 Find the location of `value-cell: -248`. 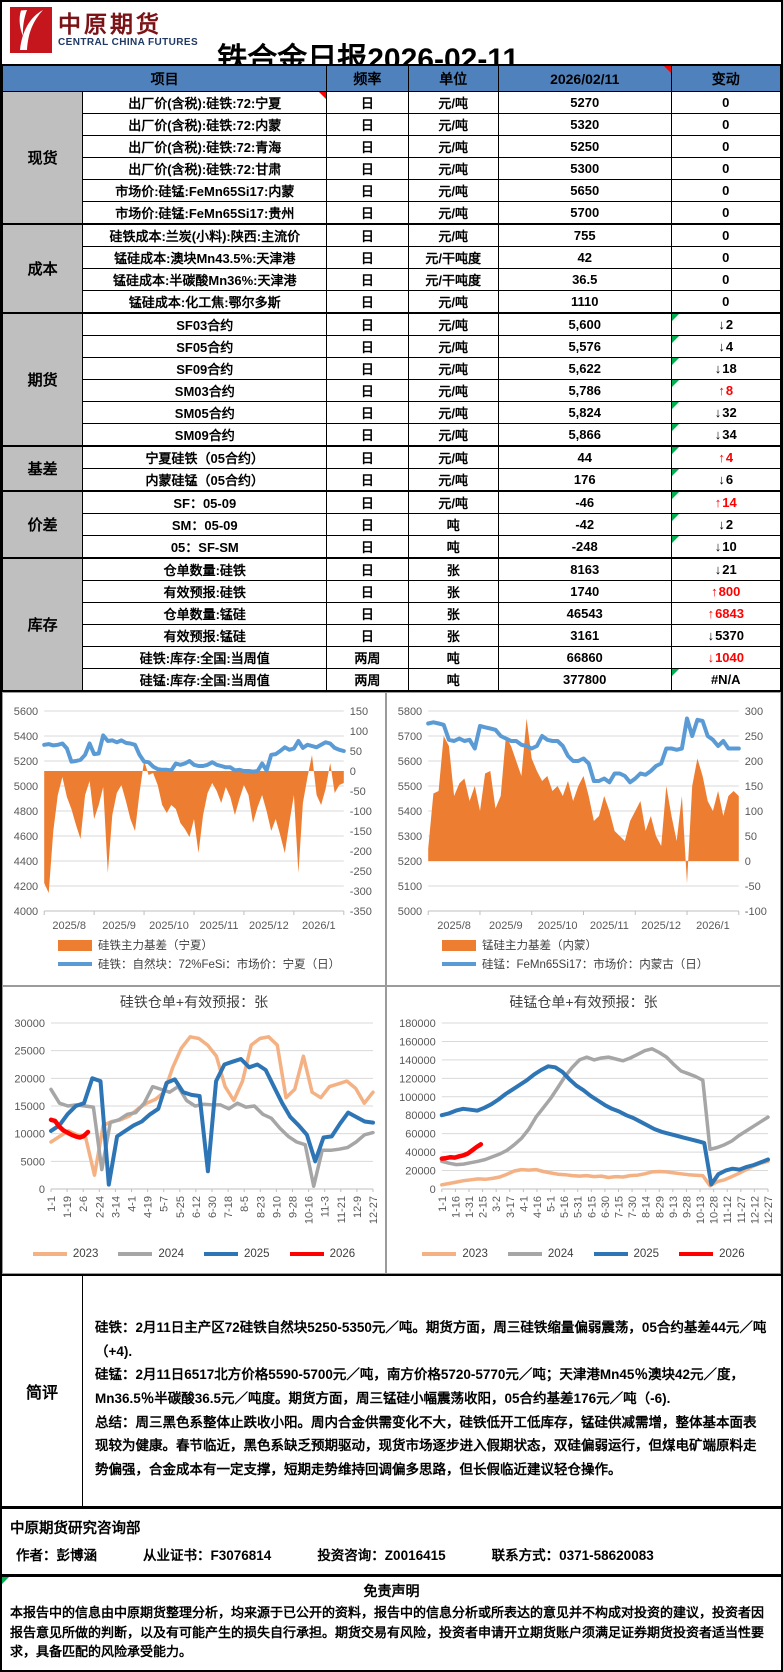

value-cell: -248 is located at coordinates (584, 547).